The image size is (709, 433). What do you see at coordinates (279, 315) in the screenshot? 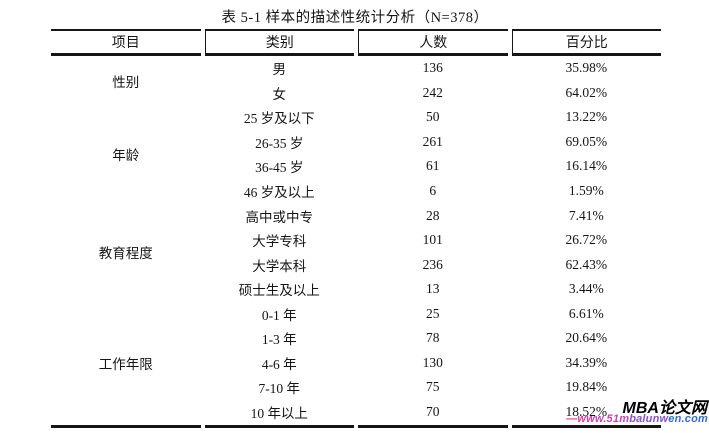
I see `category-cell: 0-1 年` at bounding box center [279, 315].